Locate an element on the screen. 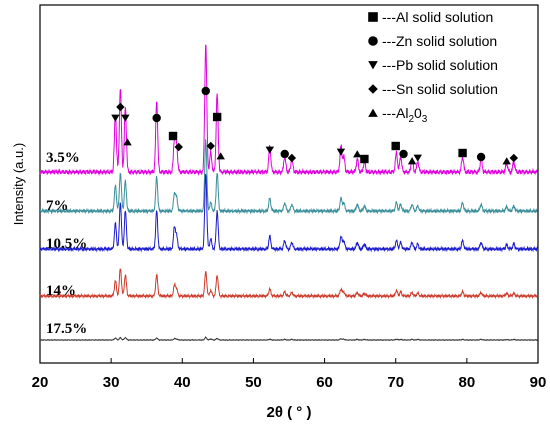 This screenshot has width=550, height=433. x-tick-label: 80 is located at coordinates (467, 382).